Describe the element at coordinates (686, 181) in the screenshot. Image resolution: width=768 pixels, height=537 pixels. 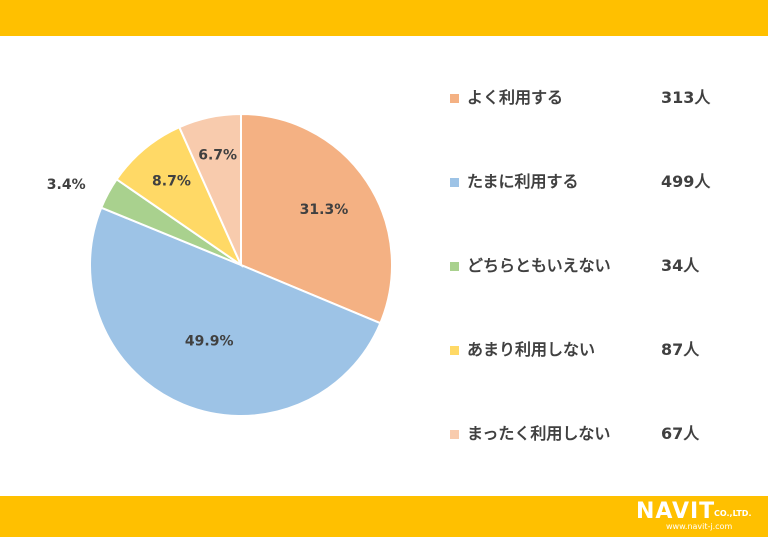
I see `legend-count: 499人` at that location.